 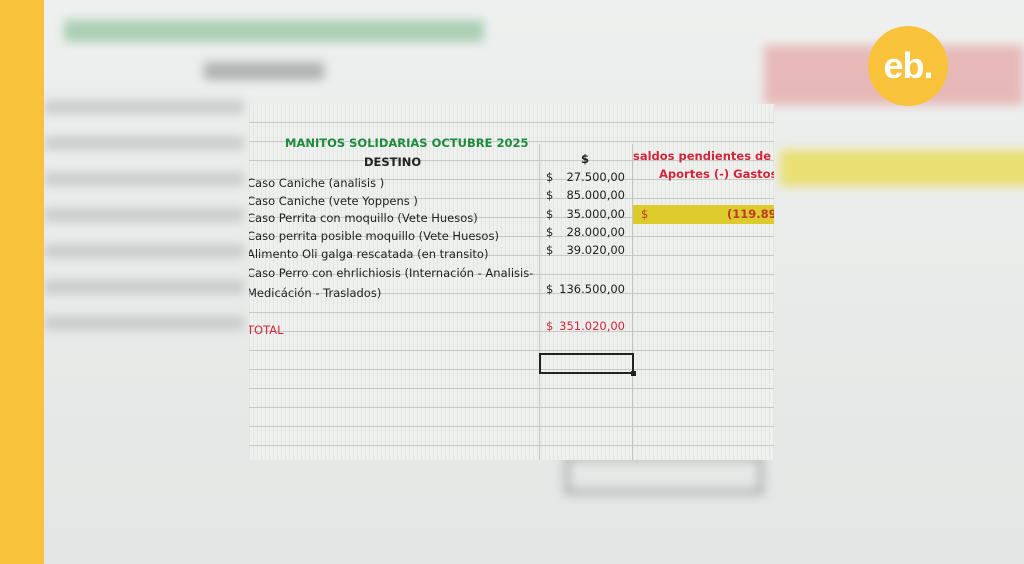 I want to click on header-aportes: Aportes (-) Gastos, so click(x=716, y=174).